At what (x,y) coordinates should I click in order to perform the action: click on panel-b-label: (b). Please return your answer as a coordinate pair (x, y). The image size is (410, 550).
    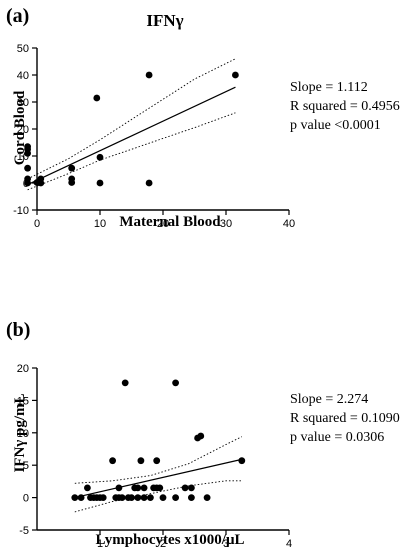
    Looking at the image, I should click on (18, 330).